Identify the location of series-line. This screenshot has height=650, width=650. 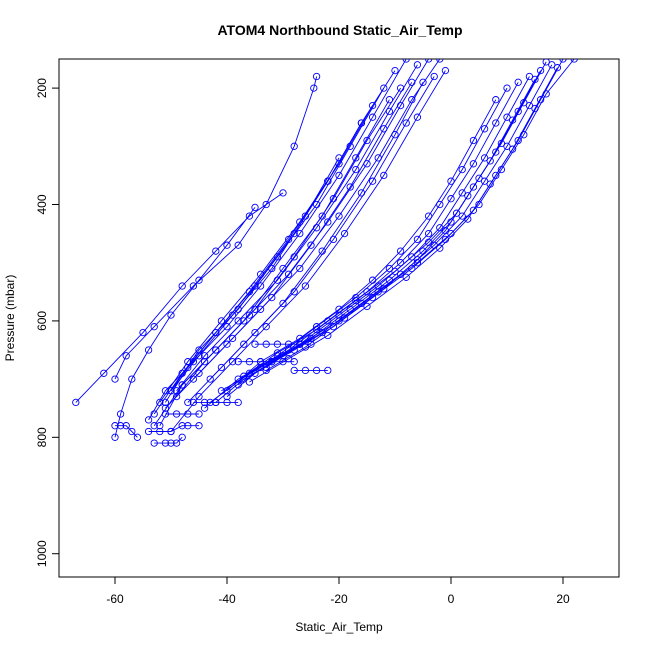
(257, 268).